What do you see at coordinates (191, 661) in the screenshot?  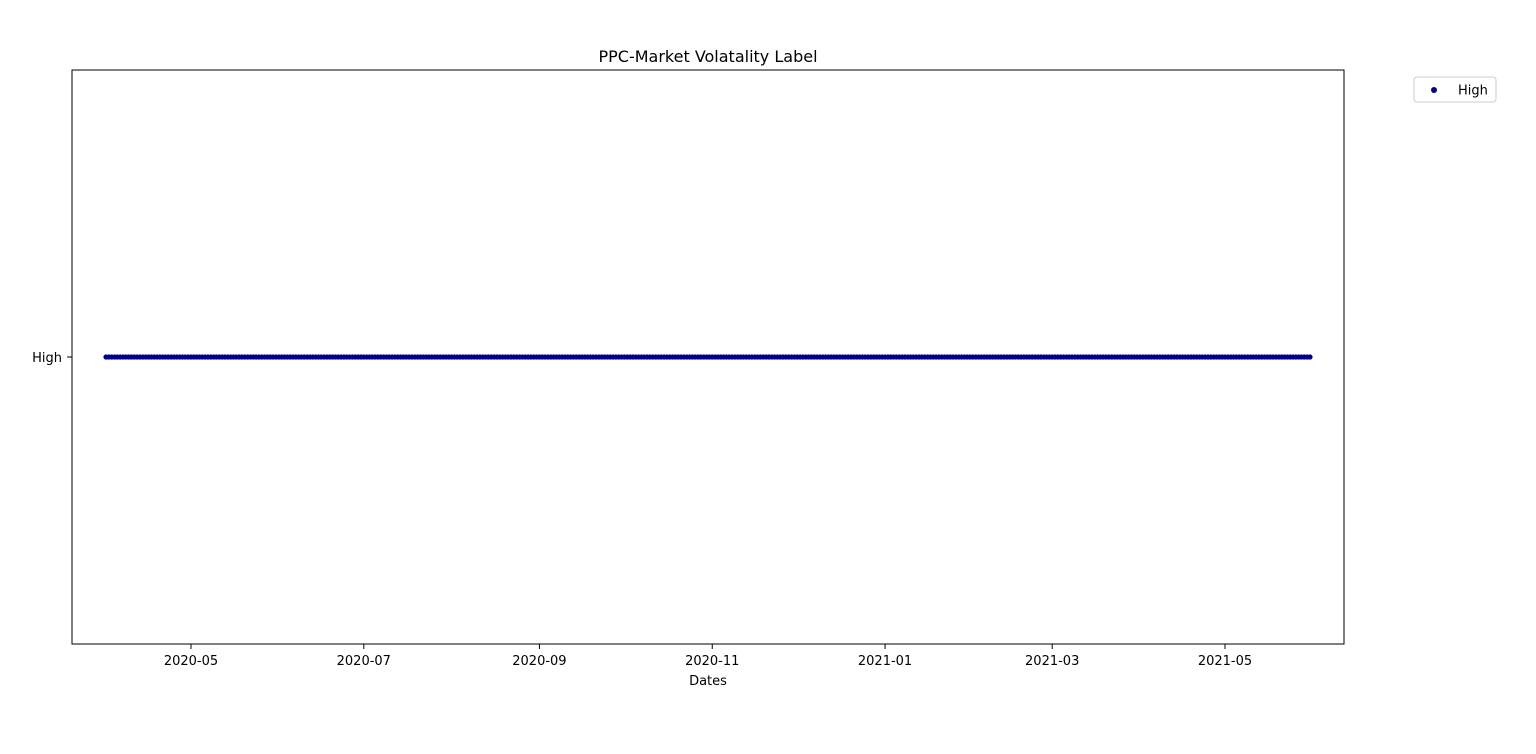 I see `x-tick-label: 2020-05` at bounding box center [191, 661].